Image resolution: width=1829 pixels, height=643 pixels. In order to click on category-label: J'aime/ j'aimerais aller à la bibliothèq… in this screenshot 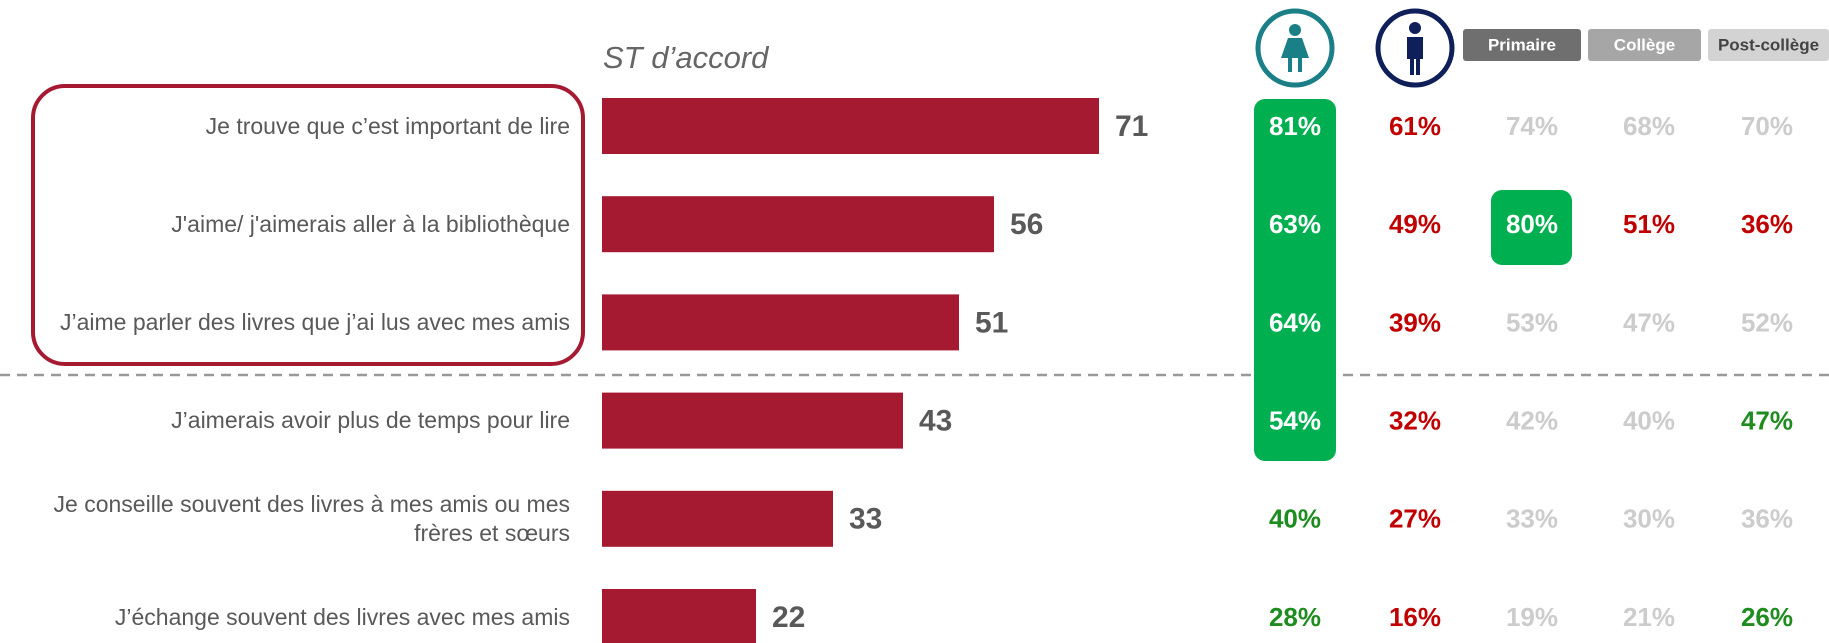, I will do `click(370, 223)`.